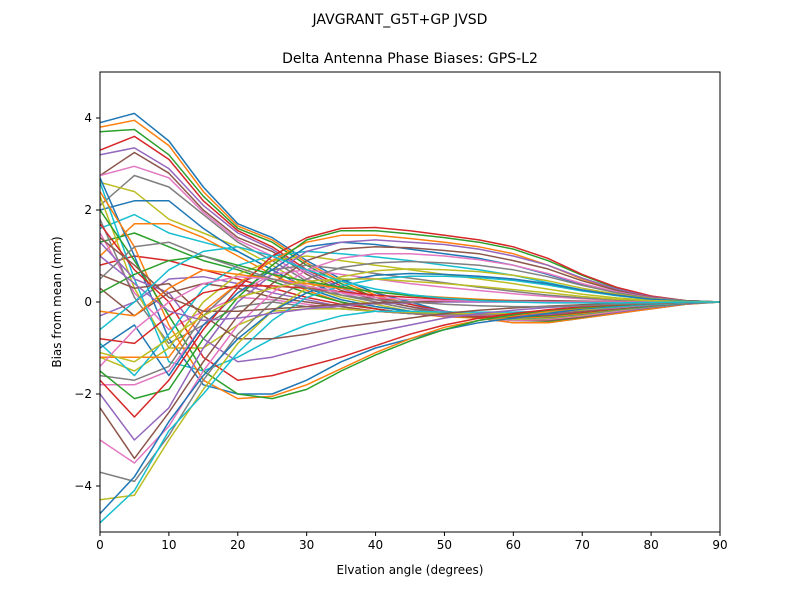 This screenshot has width=800, height=604. I want to click on x-tick-label: 40, so click(375, 545).